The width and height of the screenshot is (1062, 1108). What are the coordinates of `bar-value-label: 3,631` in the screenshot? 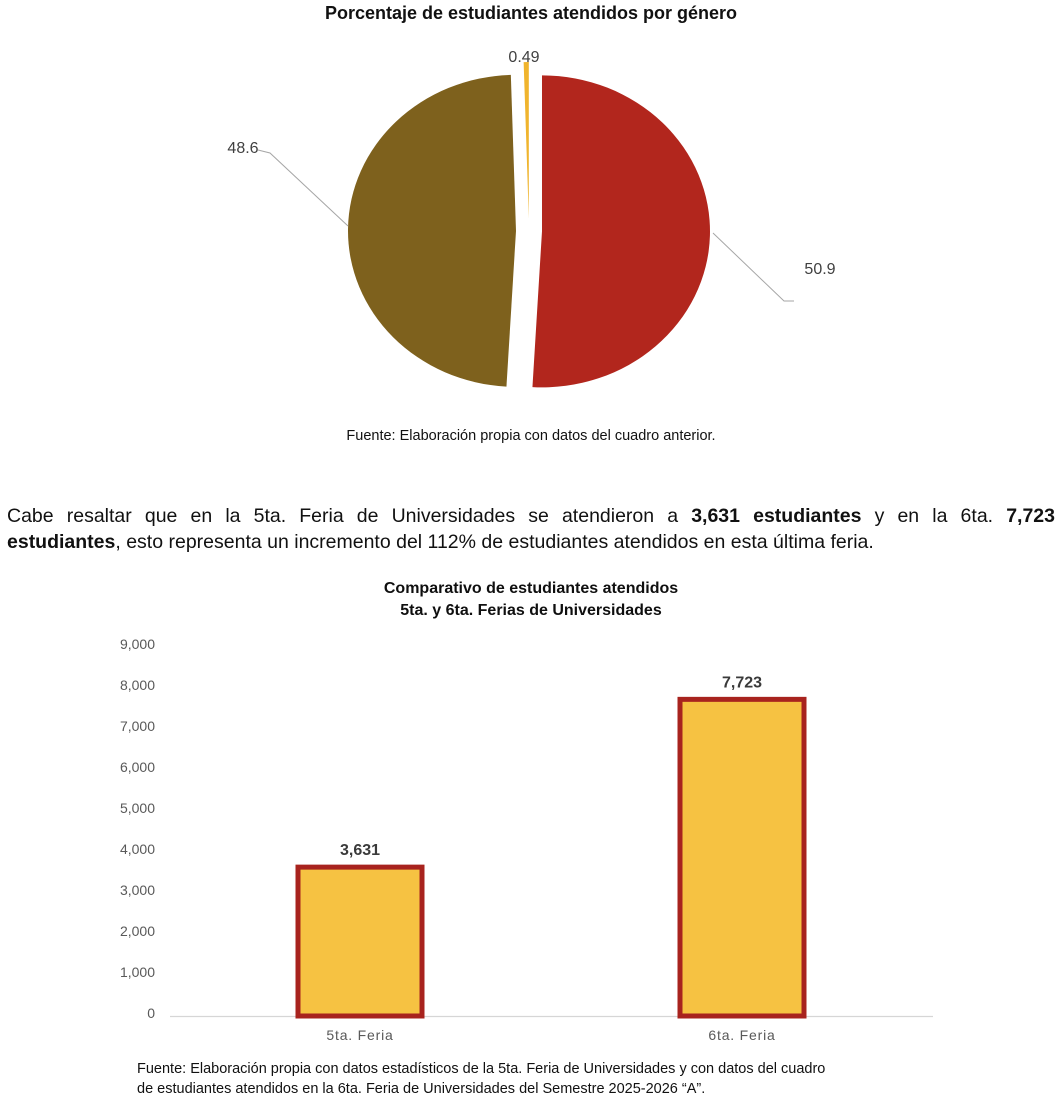 It's located at (360, 850).